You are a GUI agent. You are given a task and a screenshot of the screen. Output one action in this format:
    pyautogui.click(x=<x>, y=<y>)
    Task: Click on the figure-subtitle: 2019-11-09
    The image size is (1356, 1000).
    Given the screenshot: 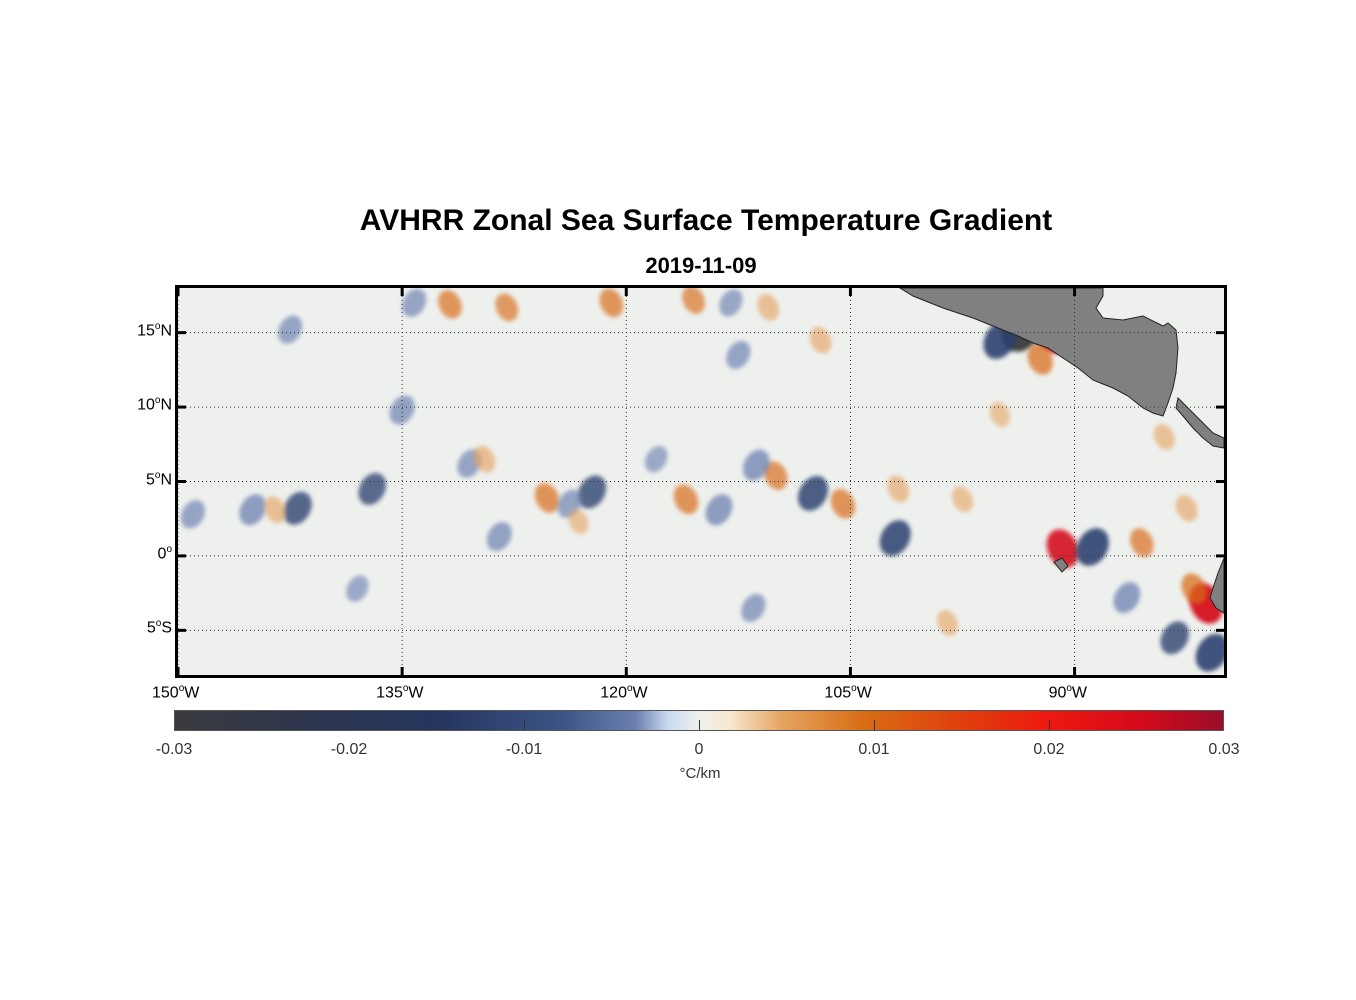 What is the action you would take?
    pyautogui.click(x=701, y=265)
    